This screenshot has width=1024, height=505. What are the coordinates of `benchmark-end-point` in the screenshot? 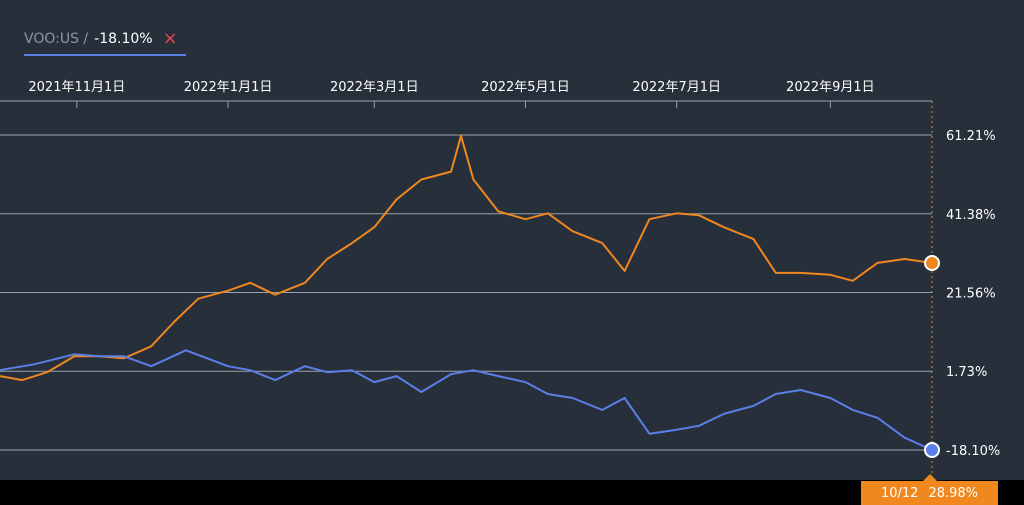 It's located at (932, 263).